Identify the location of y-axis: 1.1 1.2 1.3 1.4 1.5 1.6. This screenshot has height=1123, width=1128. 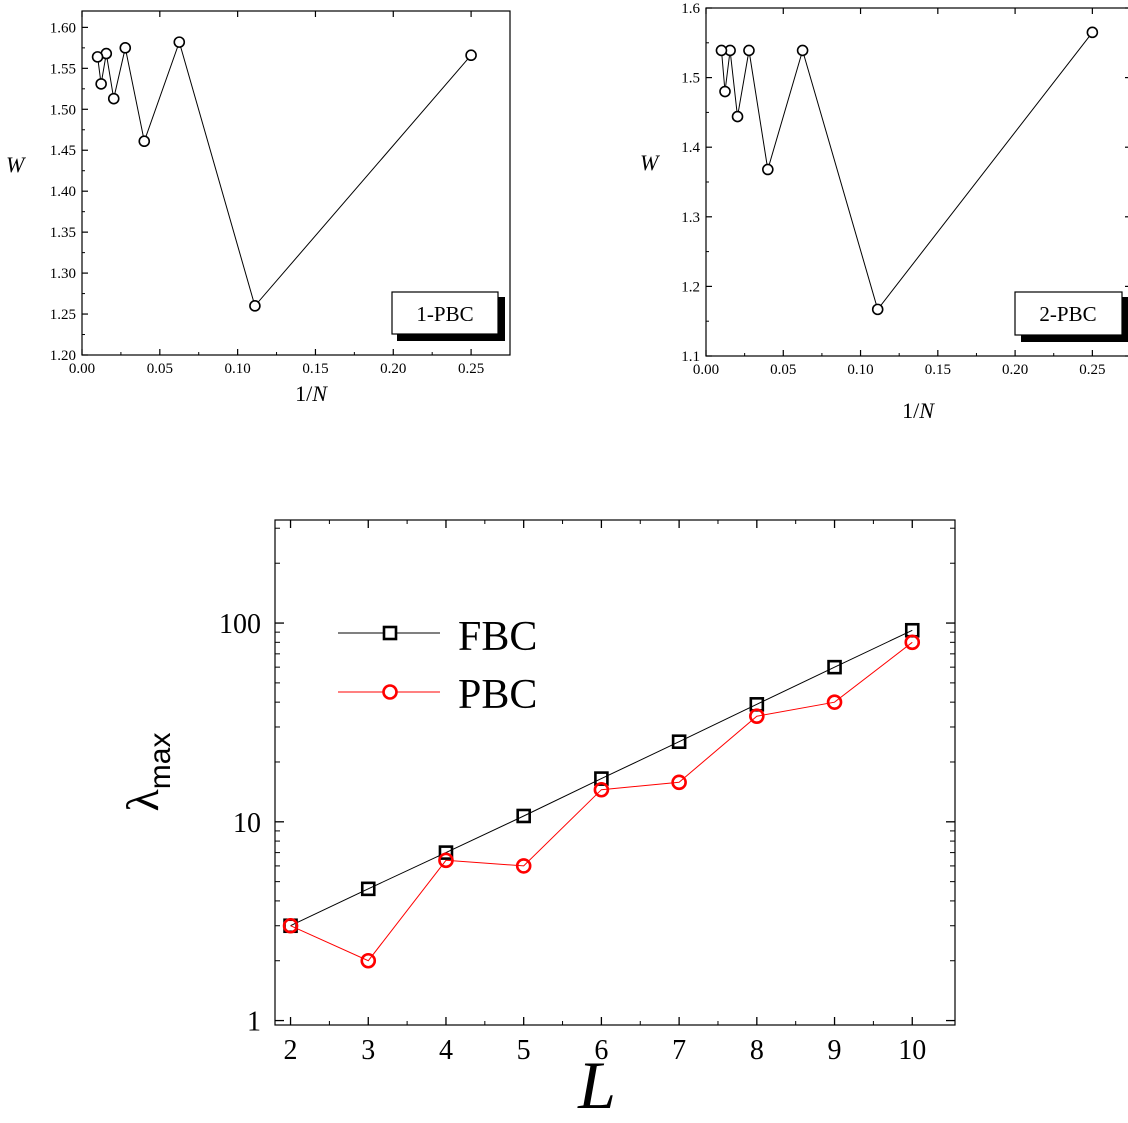
(904, 183).